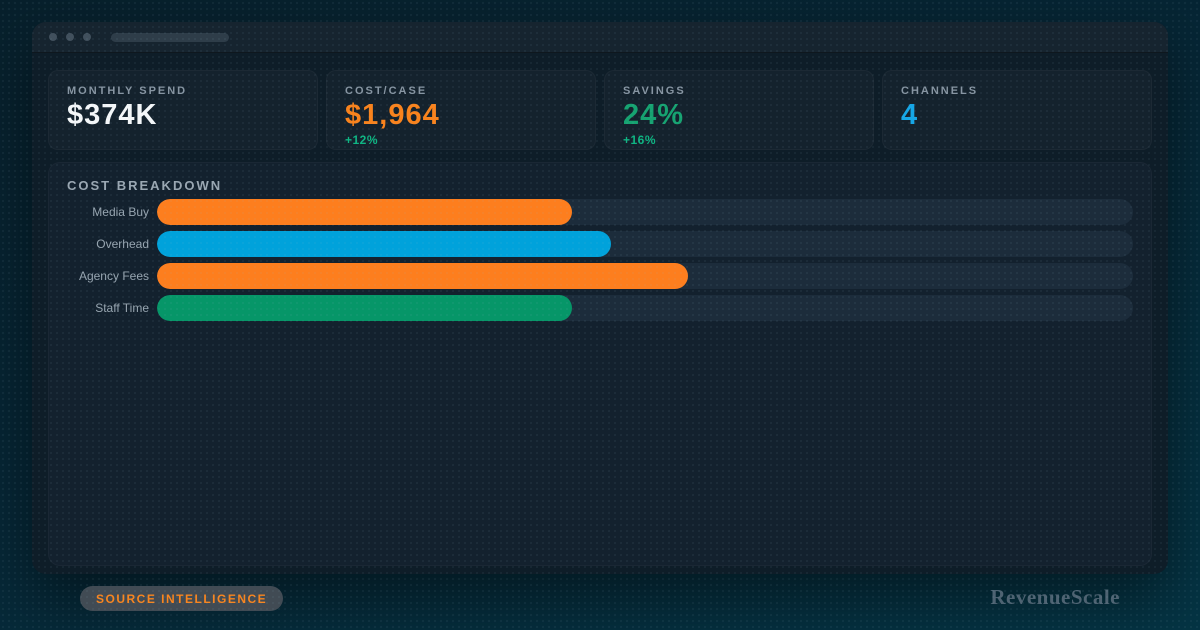 This screenshot has height=630, width=1200. I want to click on stat-value: $1,964, so click(392, 115).